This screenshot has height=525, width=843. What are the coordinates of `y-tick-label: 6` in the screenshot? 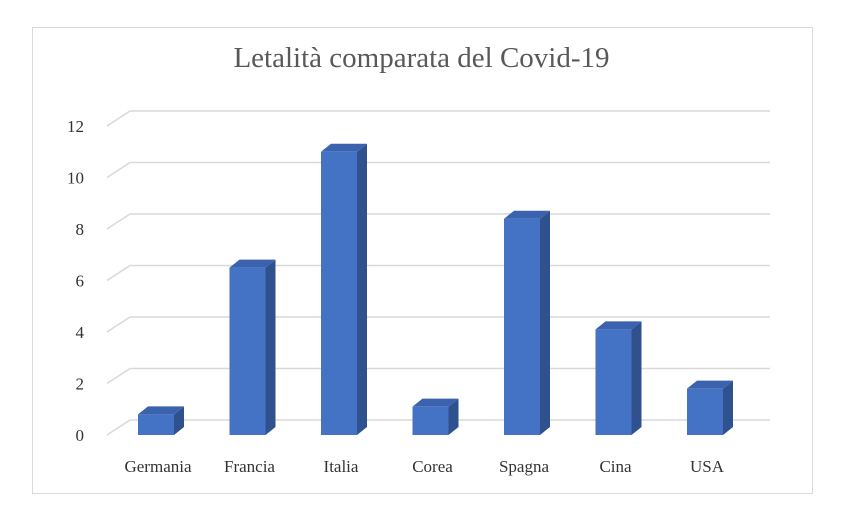 It's located at (80, 281).